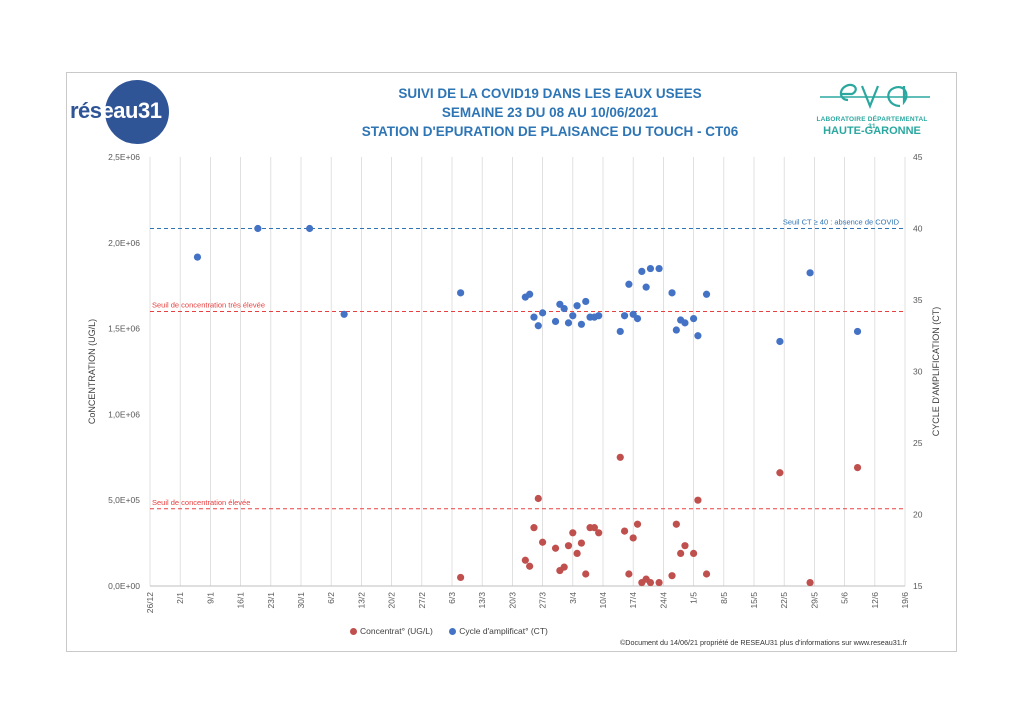 This screenshot has width=1024, height=724. Describe the element at coordinates (936, 372) in the screenshot. I see `y2-axis-title: CYCLE D'AMPLIFICATION (CT)` at that location.